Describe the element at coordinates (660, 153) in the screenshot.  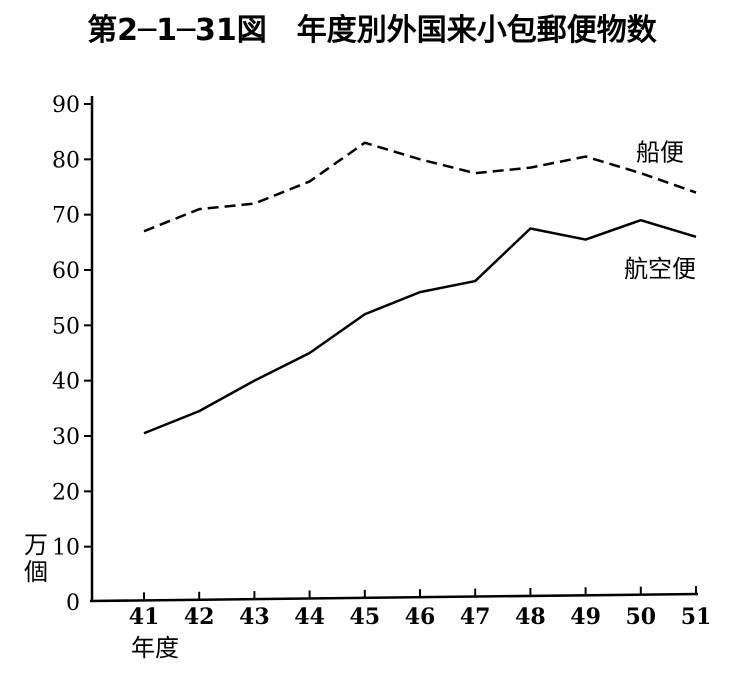
I see `series-label: 船便` at that location.